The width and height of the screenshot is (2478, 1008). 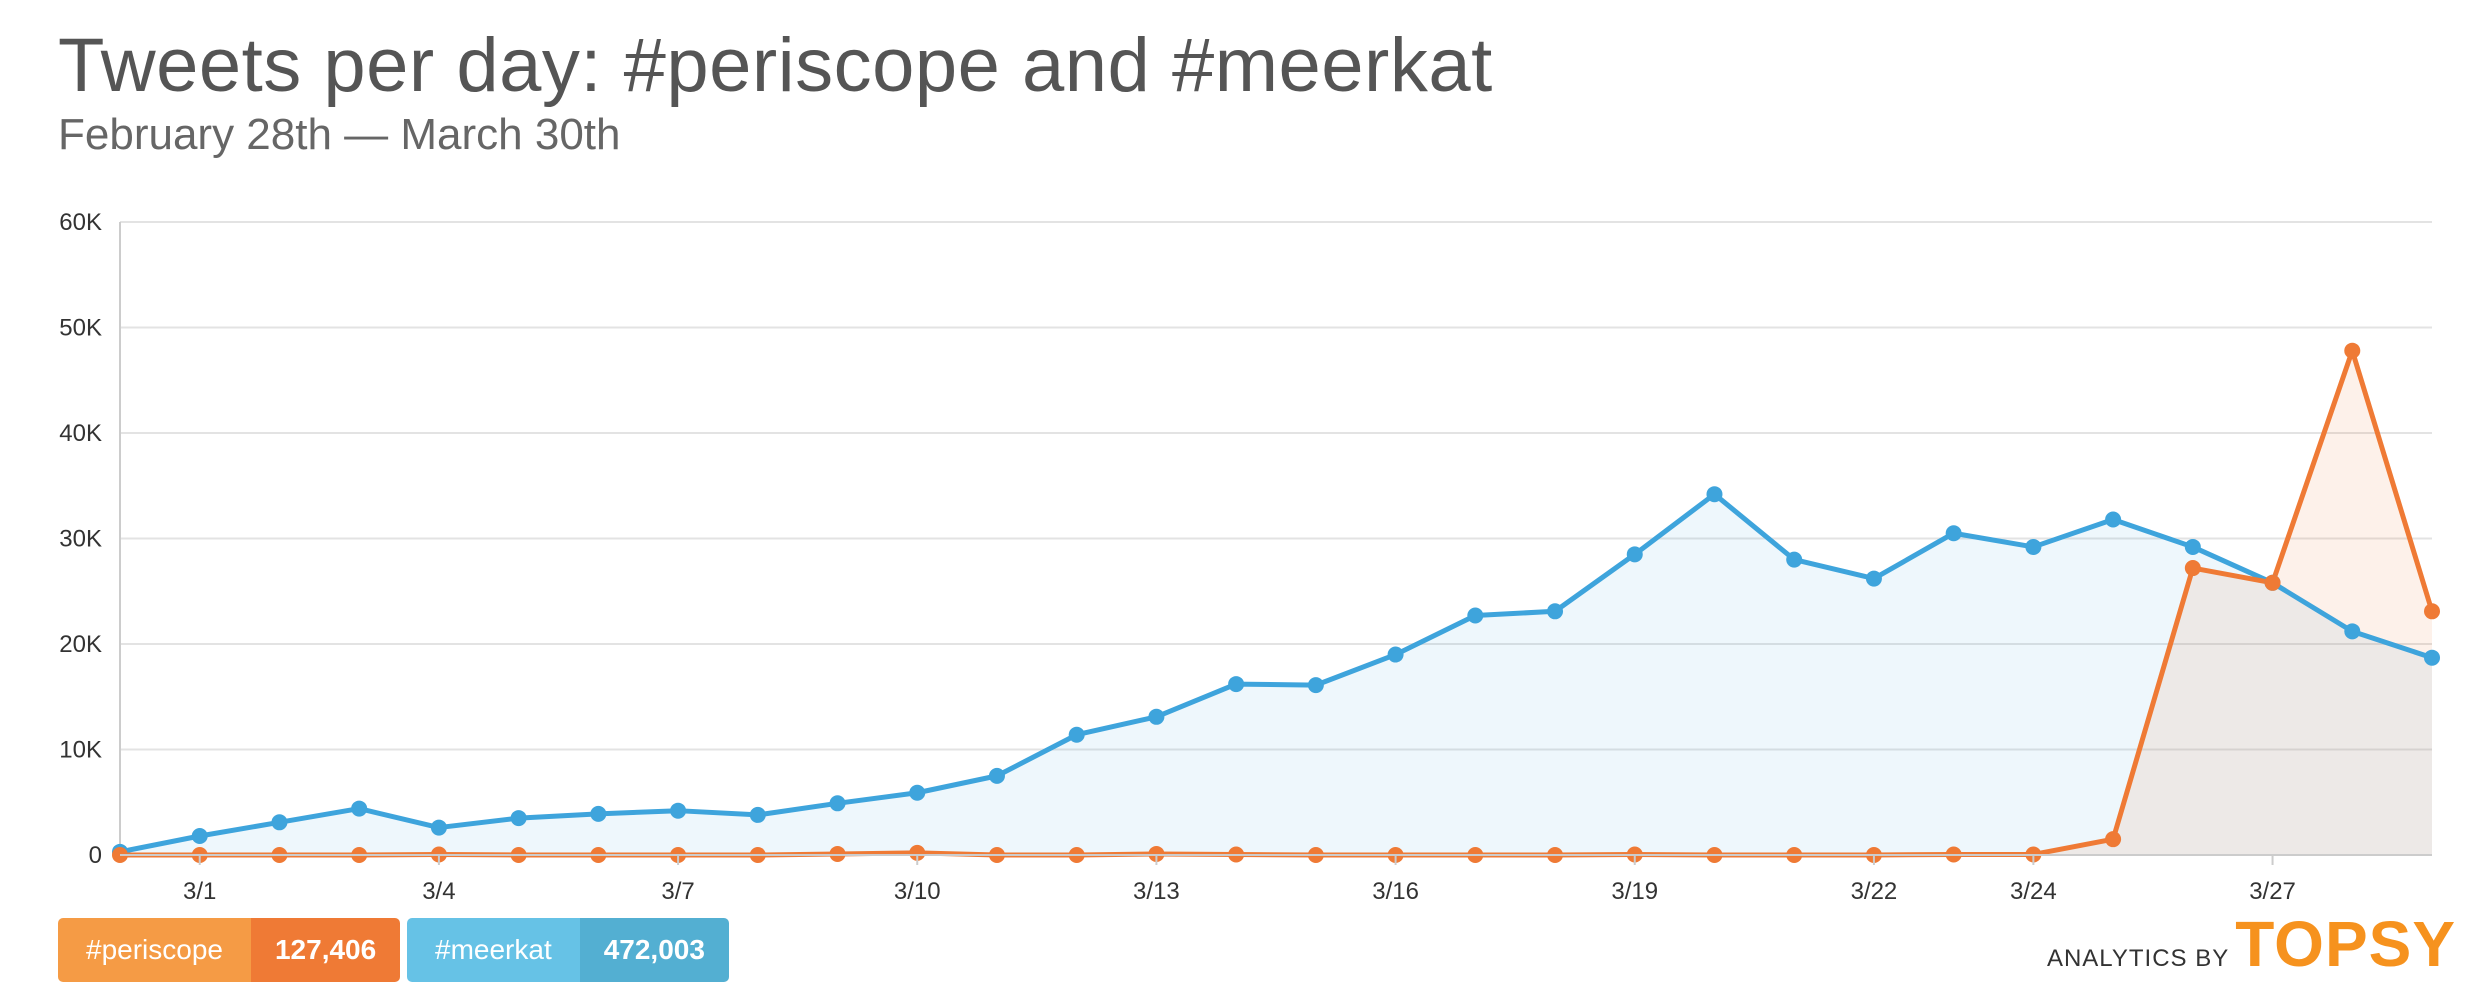 I want to click on chart-title: Tweets per day: #periscope and #meerkat, so click(x=775, y=65).